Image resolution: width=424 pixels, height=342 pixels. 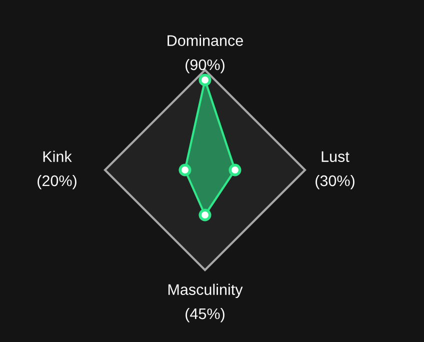 I want to click on spoke-label: Kink (20%), so click(x=57, y=170).